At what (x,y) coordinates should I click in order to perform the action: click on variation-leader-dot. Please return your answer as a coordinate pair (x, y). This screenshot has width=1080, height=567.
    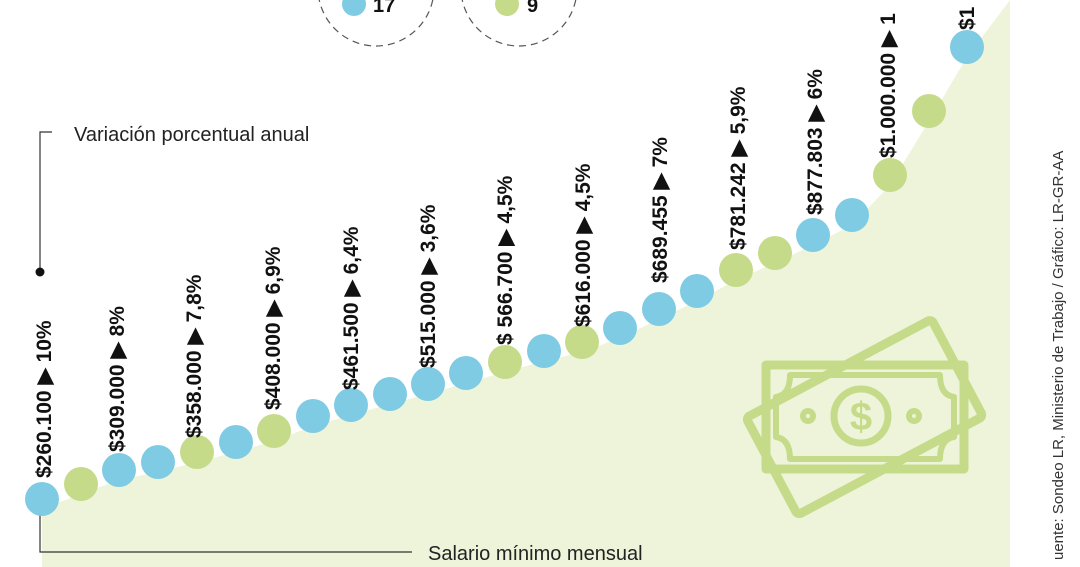
    Looking at the image, I should click on (40, 272).